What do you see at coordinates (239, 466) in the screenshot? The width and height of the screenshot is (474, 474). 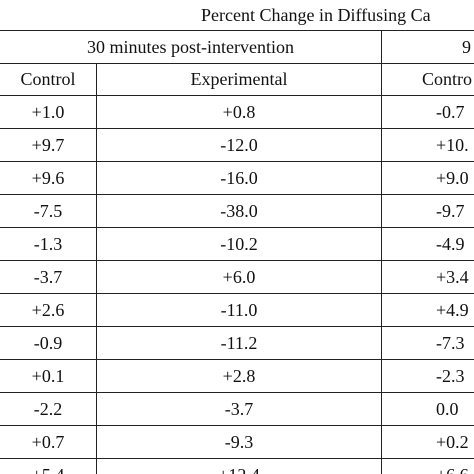 I see `table-cell: +12.4` at bounding box center [239, 466].